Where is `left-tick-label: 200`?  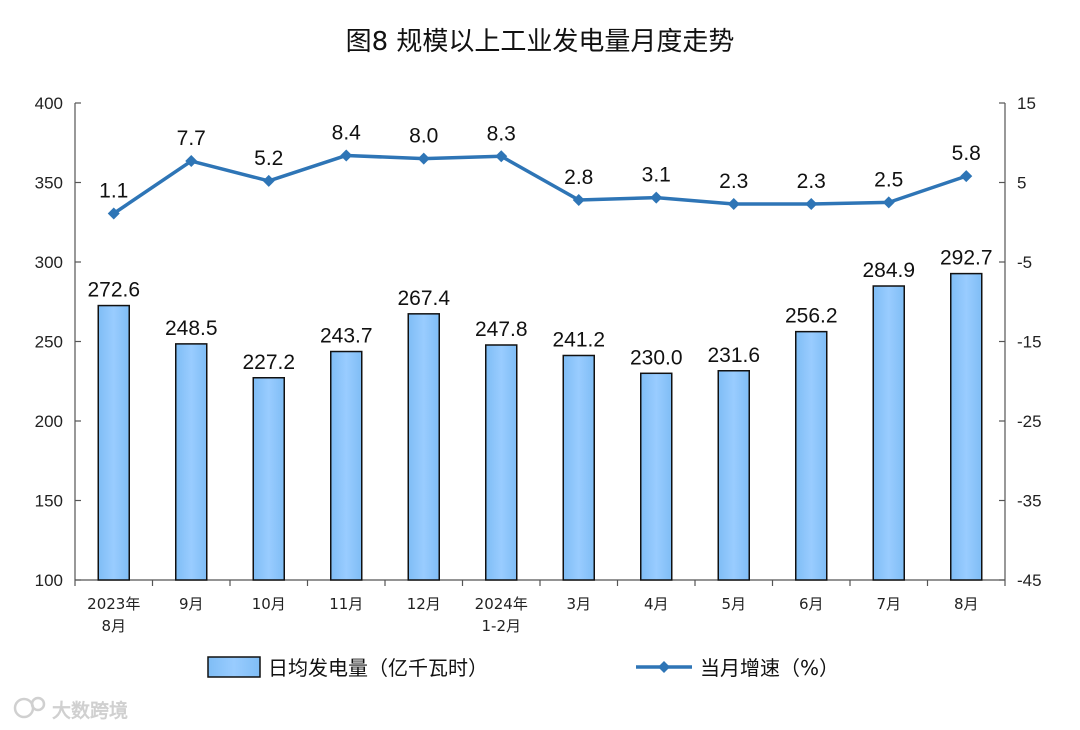 left-tick-label: 200 is located at coordinates (49, 421).